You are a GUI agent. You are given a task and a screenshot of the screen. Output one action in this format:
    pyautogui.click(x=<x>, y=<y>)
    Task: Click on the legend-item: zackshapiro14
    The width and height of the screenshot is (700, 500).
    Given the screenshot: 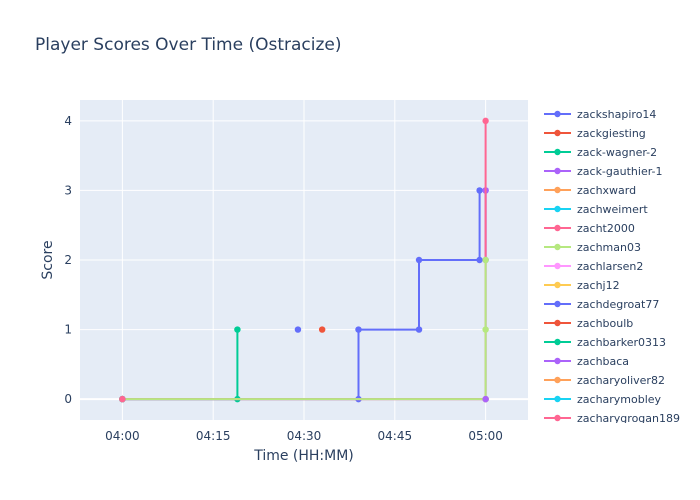 What is the action you would take?
    pyautogui.click(x=600, y=114)
    